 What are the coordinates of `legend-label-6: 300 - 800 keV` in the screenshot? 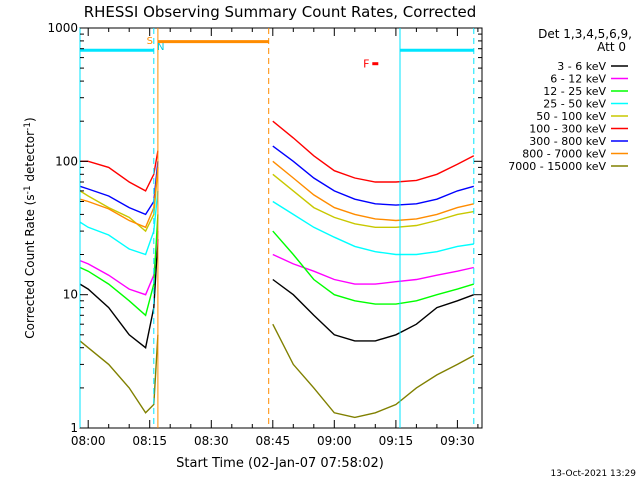 It's located at (567, 141).